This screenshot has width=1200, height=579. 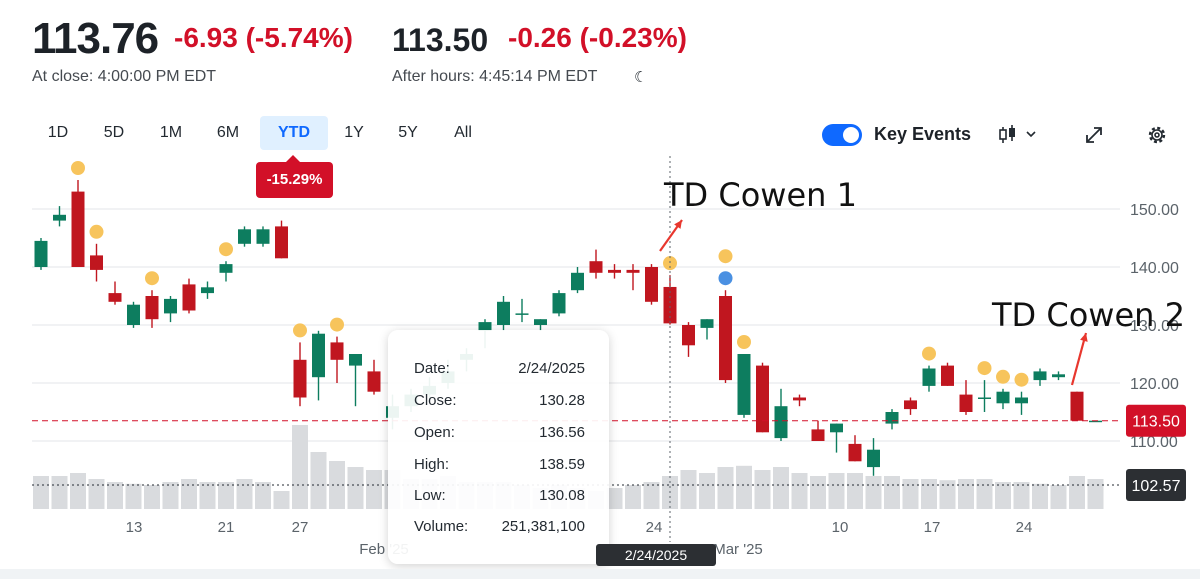 What do you see at coordinates (463, 132) in the screenshot?
I see `range-all: All` at bounding box center [463, 132].